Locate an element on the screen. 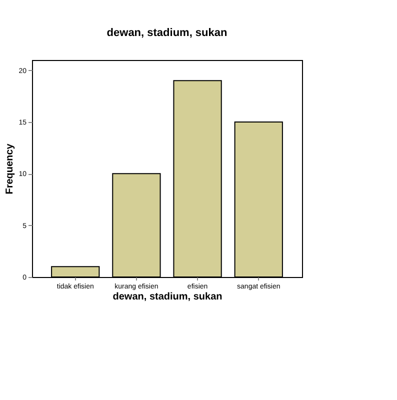 The height and width of the screenshot is (400, 397). x-axis-title: dewan, stadium, sukan is located at coordinates (167, 297).